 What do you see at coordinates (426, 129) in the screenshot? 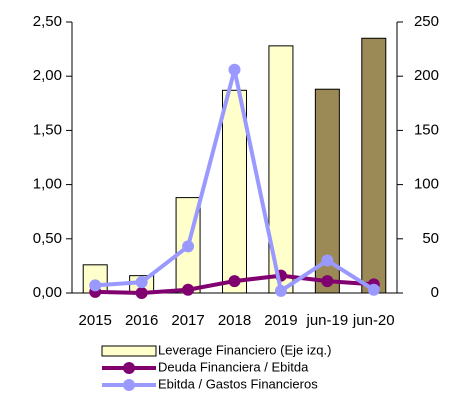
I see `y2-tick-label: 150` at bounding box center [426, 129].